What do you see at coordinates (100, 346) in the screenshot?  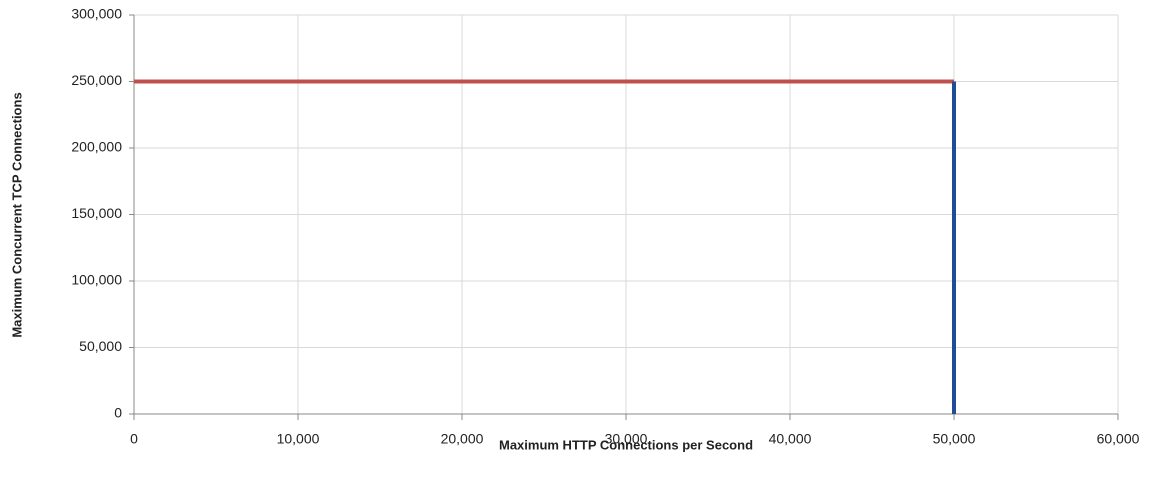 I see `y-tick-label: 50,000` at bounding box center [100, 346].